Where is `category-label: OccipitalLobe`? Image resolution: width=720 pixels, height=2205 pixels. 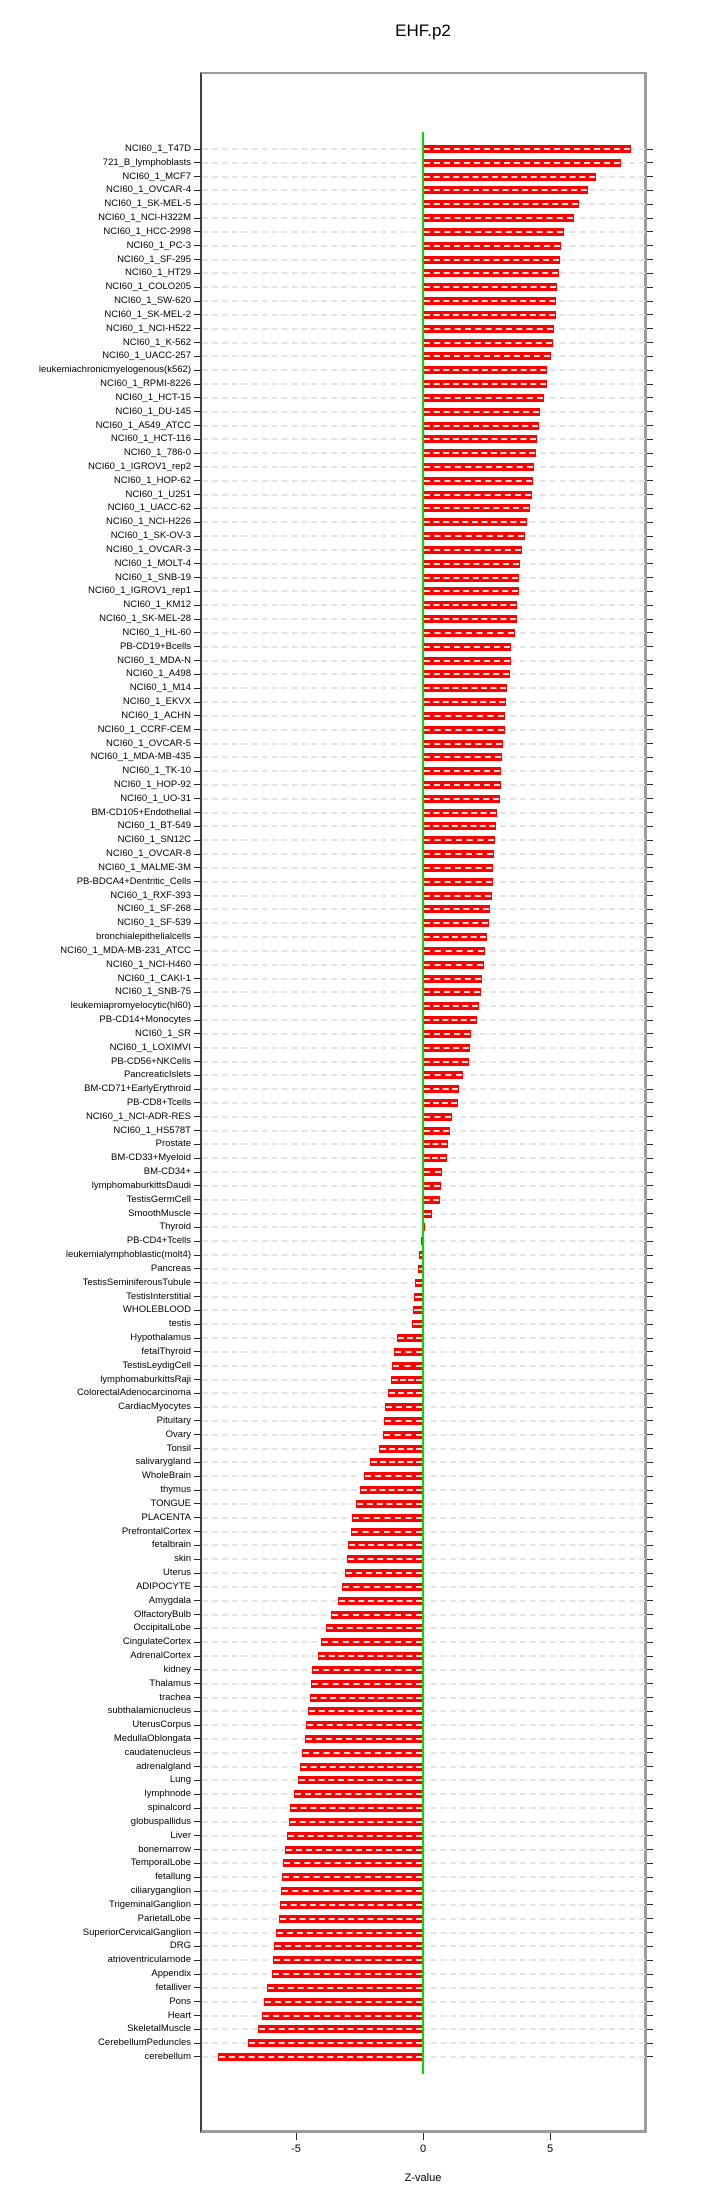 category-label: OccipitalLobe is located at coordinates (162, 1628).